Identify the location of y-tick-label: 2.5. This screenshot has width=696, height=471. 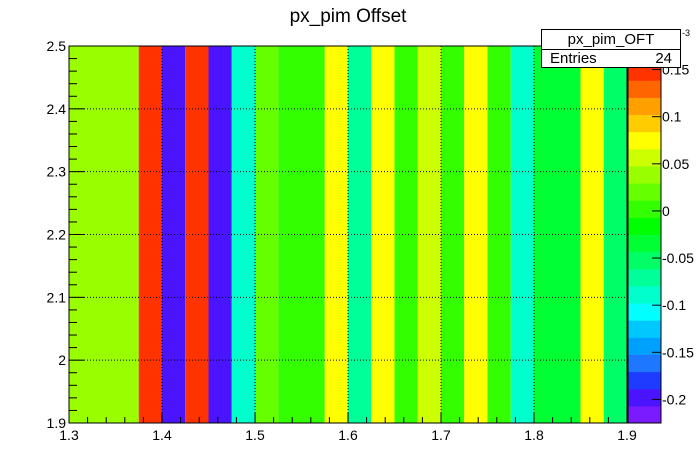
(57, 46).